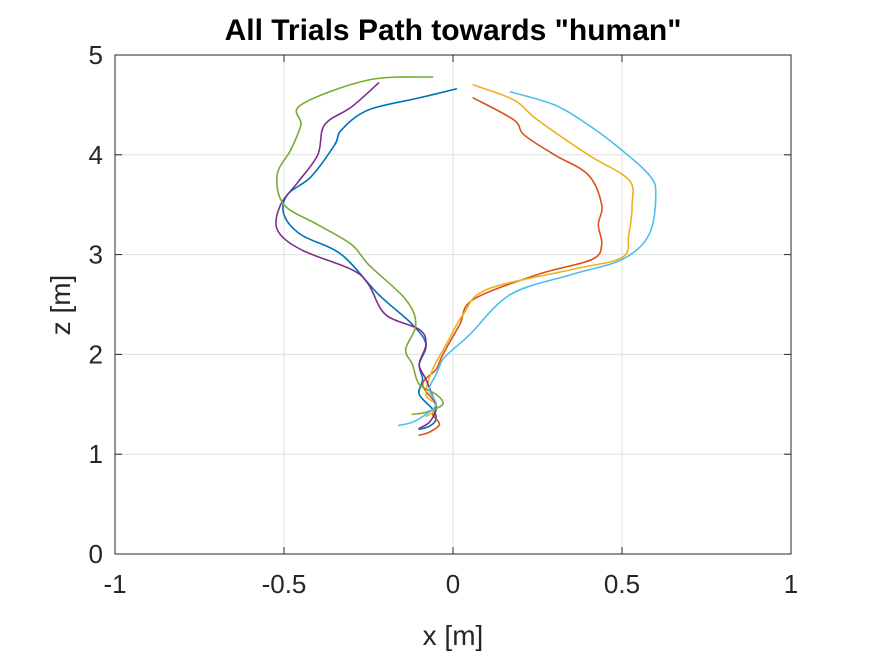 The width and height of the screenshot is (875, 656). What do you see at coordinates (622, 584) in the screenshot?
I see `x-tick-label: 0.5` at bounding box center [622, 584].